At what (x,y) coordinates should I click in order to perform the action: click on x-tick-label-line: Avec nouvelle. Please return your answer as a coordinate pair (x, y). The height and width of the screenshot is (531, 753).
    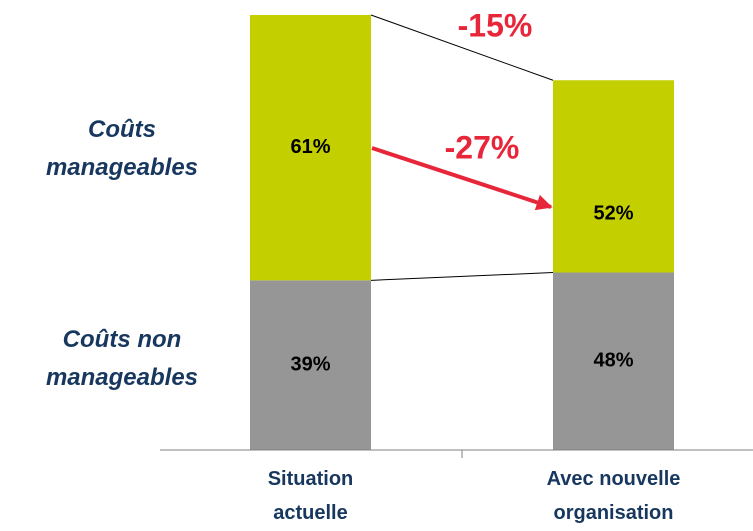
    Looking at the image, I should click on (614, 479).